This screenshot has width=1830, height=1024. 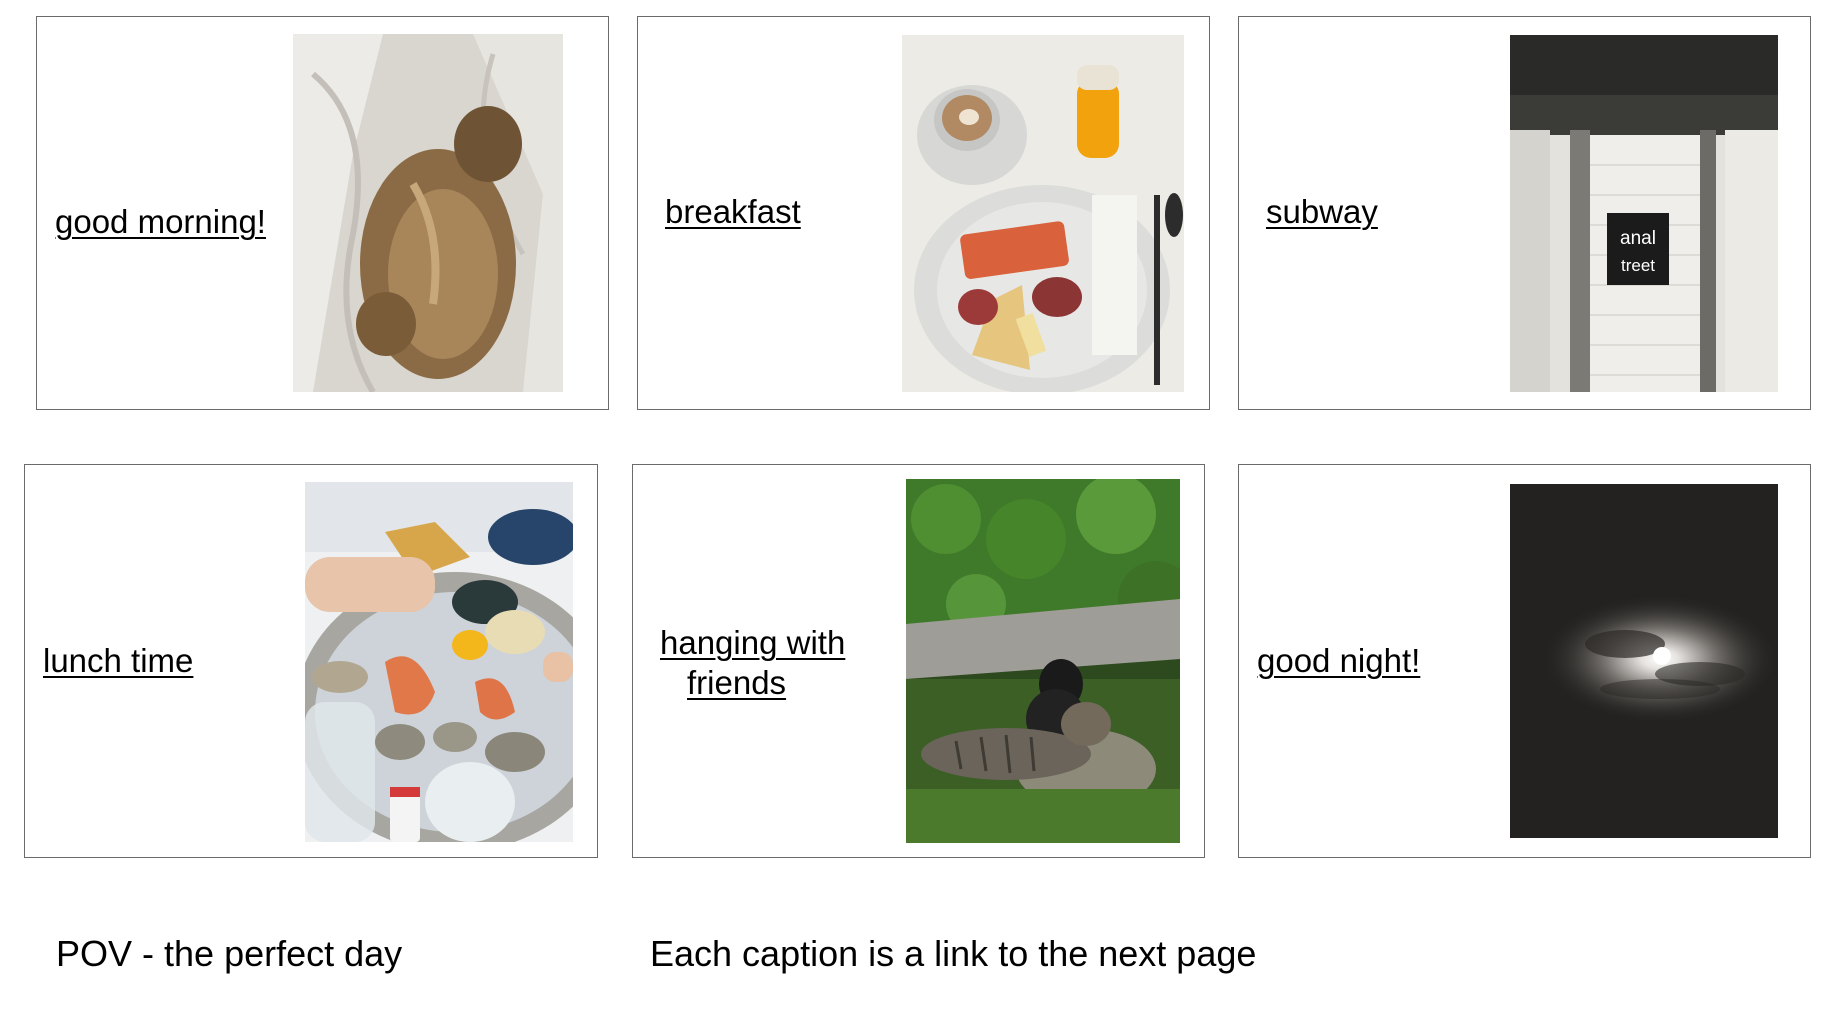 I want to click on card-good-morning: good morning!, so click(x=322, y=213).